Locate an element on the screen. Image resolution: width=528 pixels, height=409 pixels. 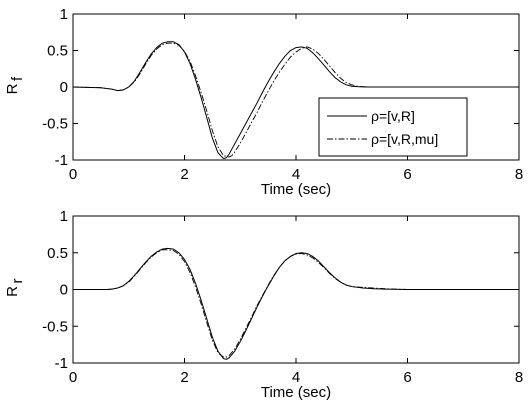
y-axis-label-sub: r is located at coordinates (17, 281).